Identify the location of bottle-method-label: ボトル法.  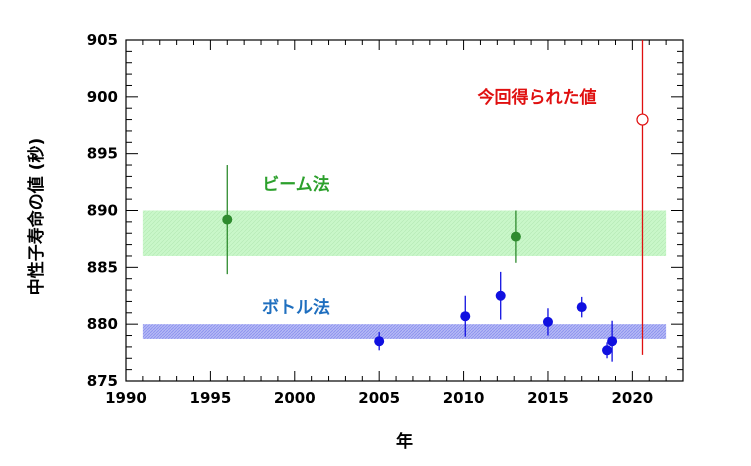
(296, 307).